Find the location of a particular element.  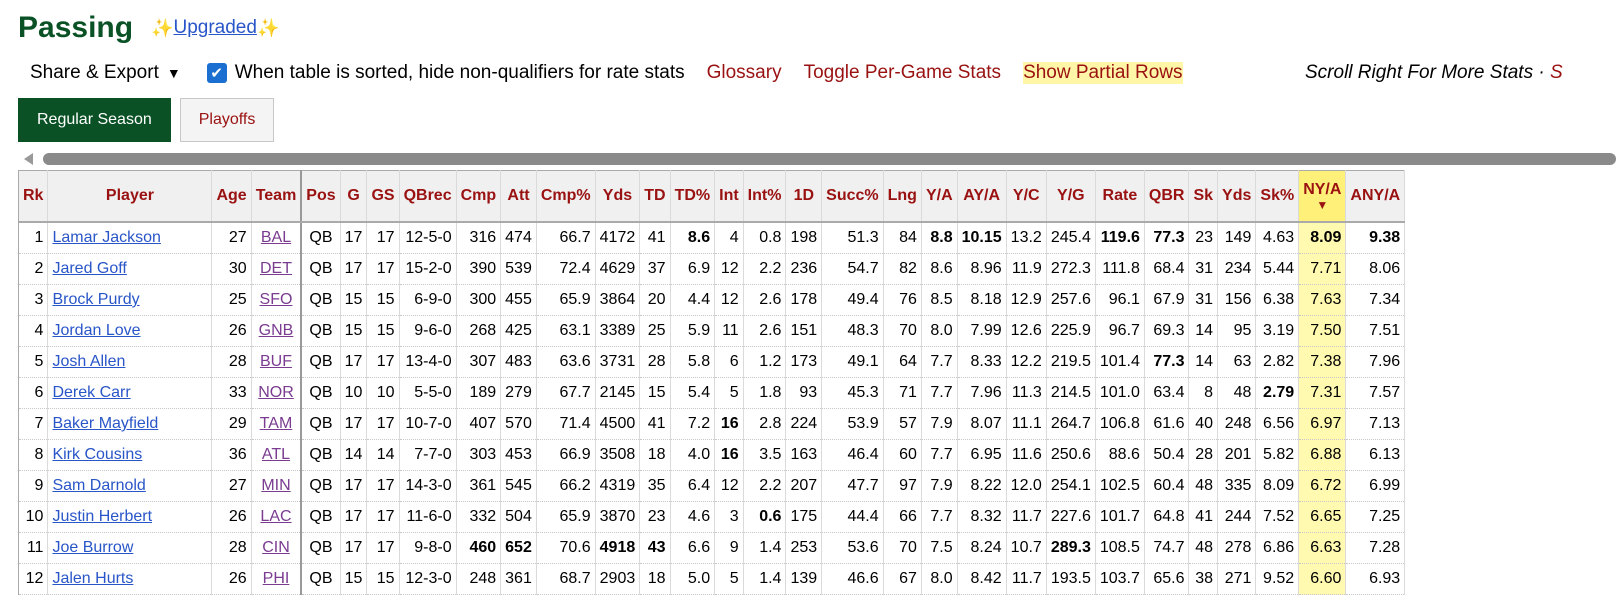

table-cell: ATL is located at coordinates (277, 455).